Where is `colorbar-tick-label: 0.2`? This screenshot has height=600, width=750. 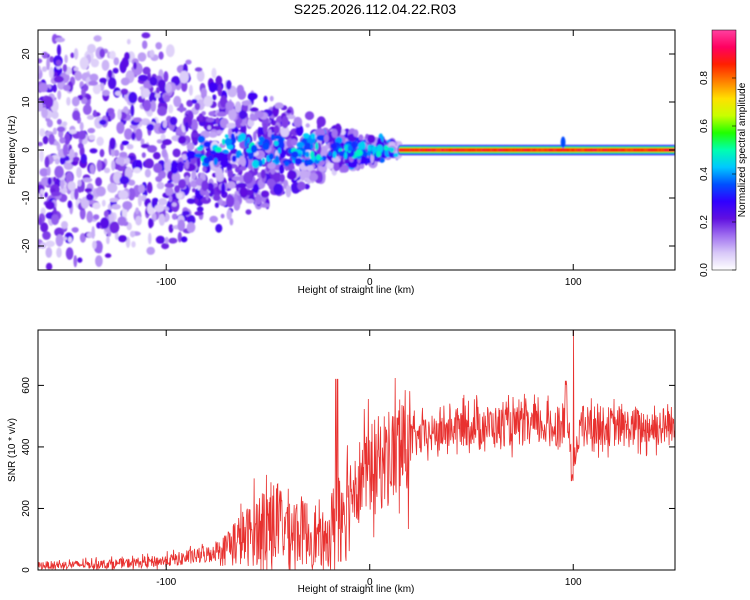
colorbar-tick-label: 0.2 is located at coordinates (704, 222).